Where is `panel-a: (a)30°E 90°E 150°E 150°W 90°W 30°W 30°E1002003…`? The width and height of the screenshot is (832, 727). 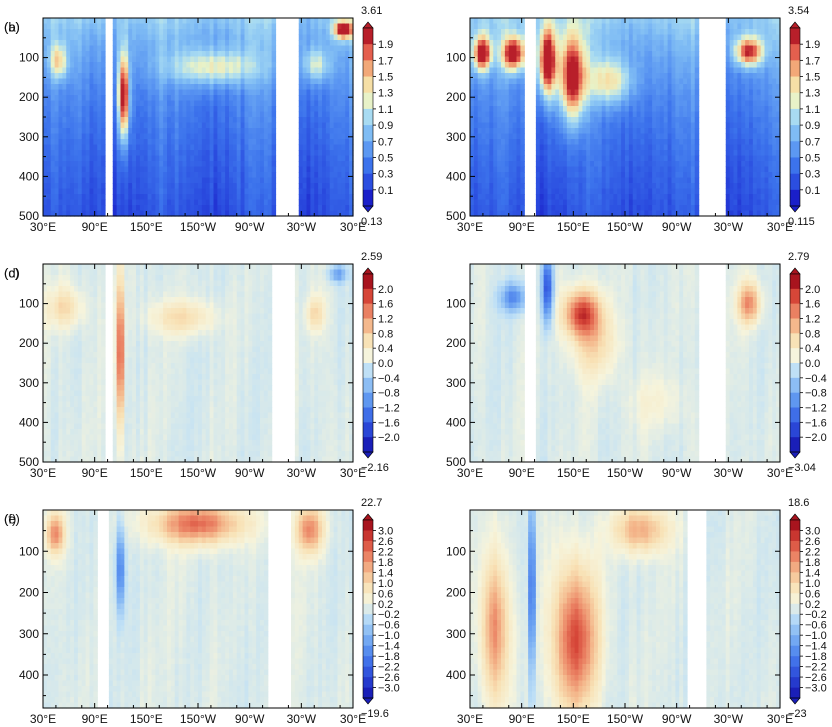
panel-a: (a)30°E 90°E 150°E 150°W 90°W 30°W 30°E1002003… is located at coordinates (198, 119).